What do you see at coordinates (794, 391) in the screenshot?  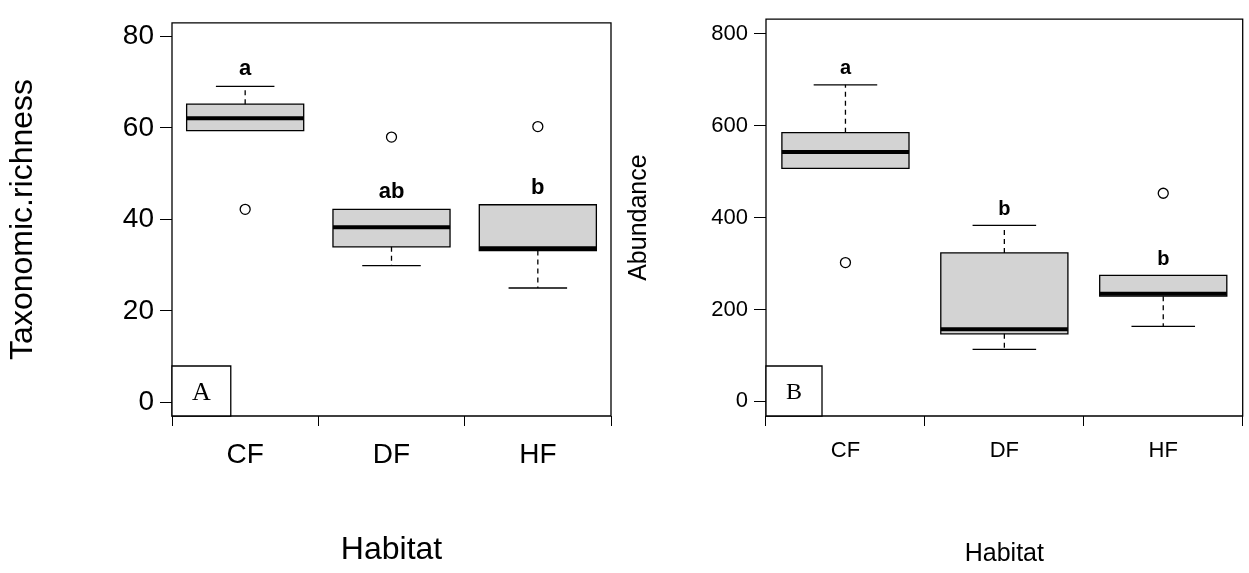 I see `annotation: B` at bounding box center [794, 391].